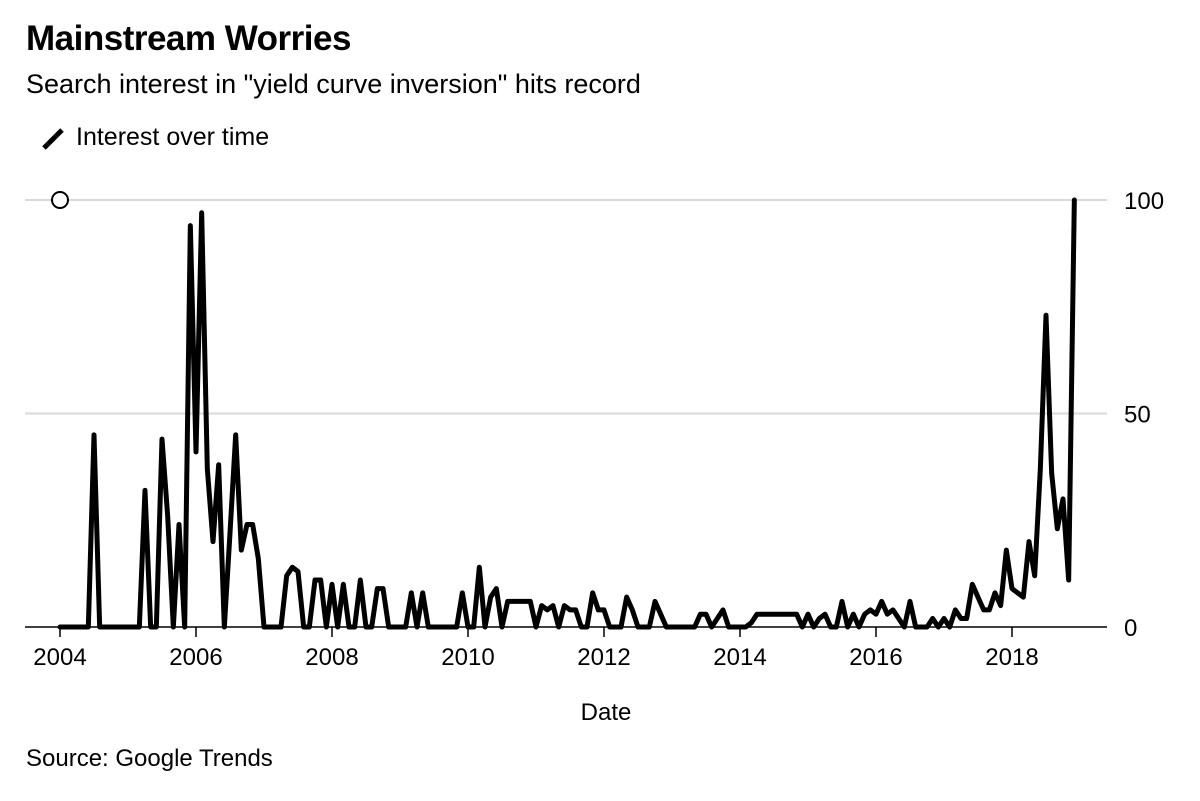  What do you see at coordinates (195, 657) in the screenshot?
I see `x-tick-label: 2006` at bounding box center [195, 657].